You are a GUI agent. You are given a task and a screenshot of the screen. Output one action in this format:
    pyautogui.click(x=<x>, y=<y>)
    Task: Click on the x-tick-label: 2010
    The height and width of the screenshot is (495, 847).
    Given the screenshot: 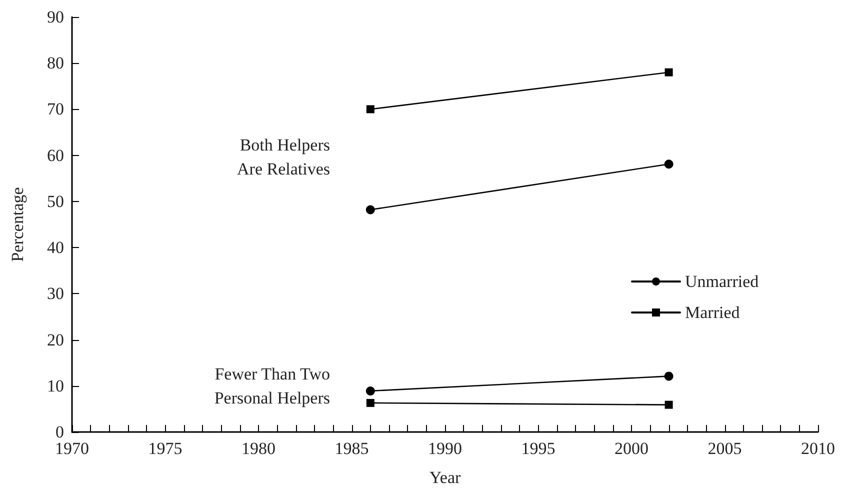 What is the action you would take?
    pyautogui.click(x=818, y=448)
    